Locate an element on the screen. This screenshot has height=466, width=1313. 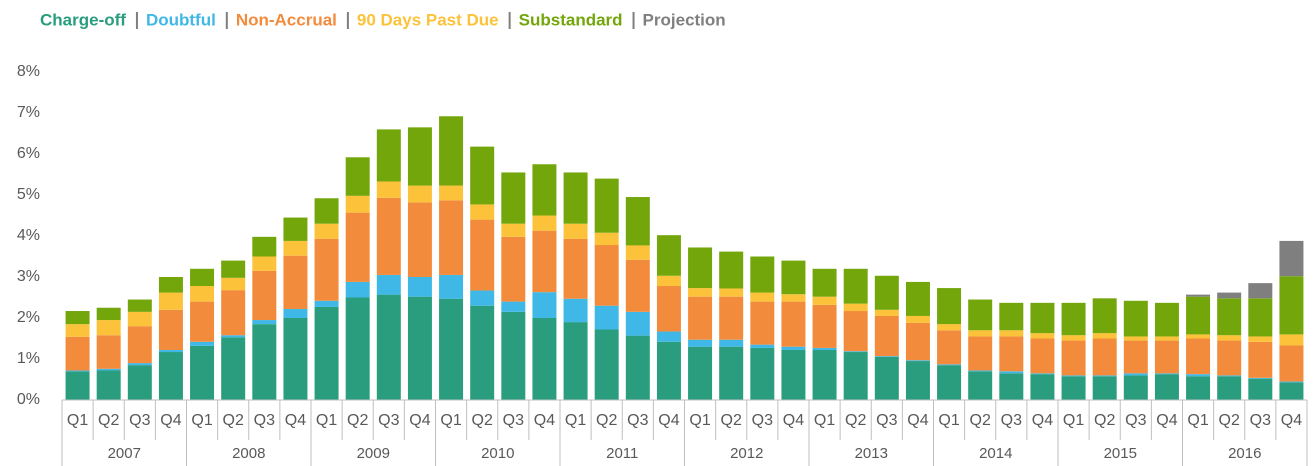
y-tick-label: 8% is located at coordinates (28, 71).